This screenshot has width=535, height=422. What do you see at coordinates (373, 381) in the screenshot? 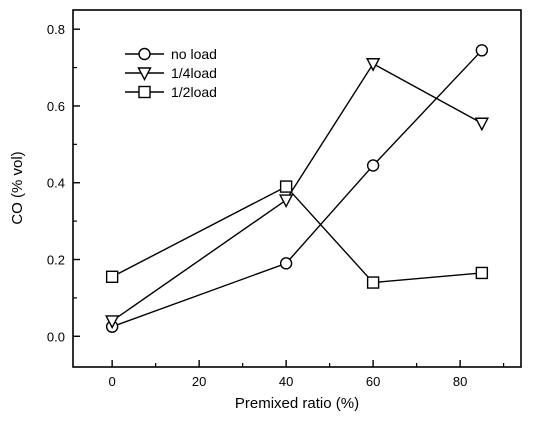
I see `x-tick-label: 60` at bounding box center [373, 381].